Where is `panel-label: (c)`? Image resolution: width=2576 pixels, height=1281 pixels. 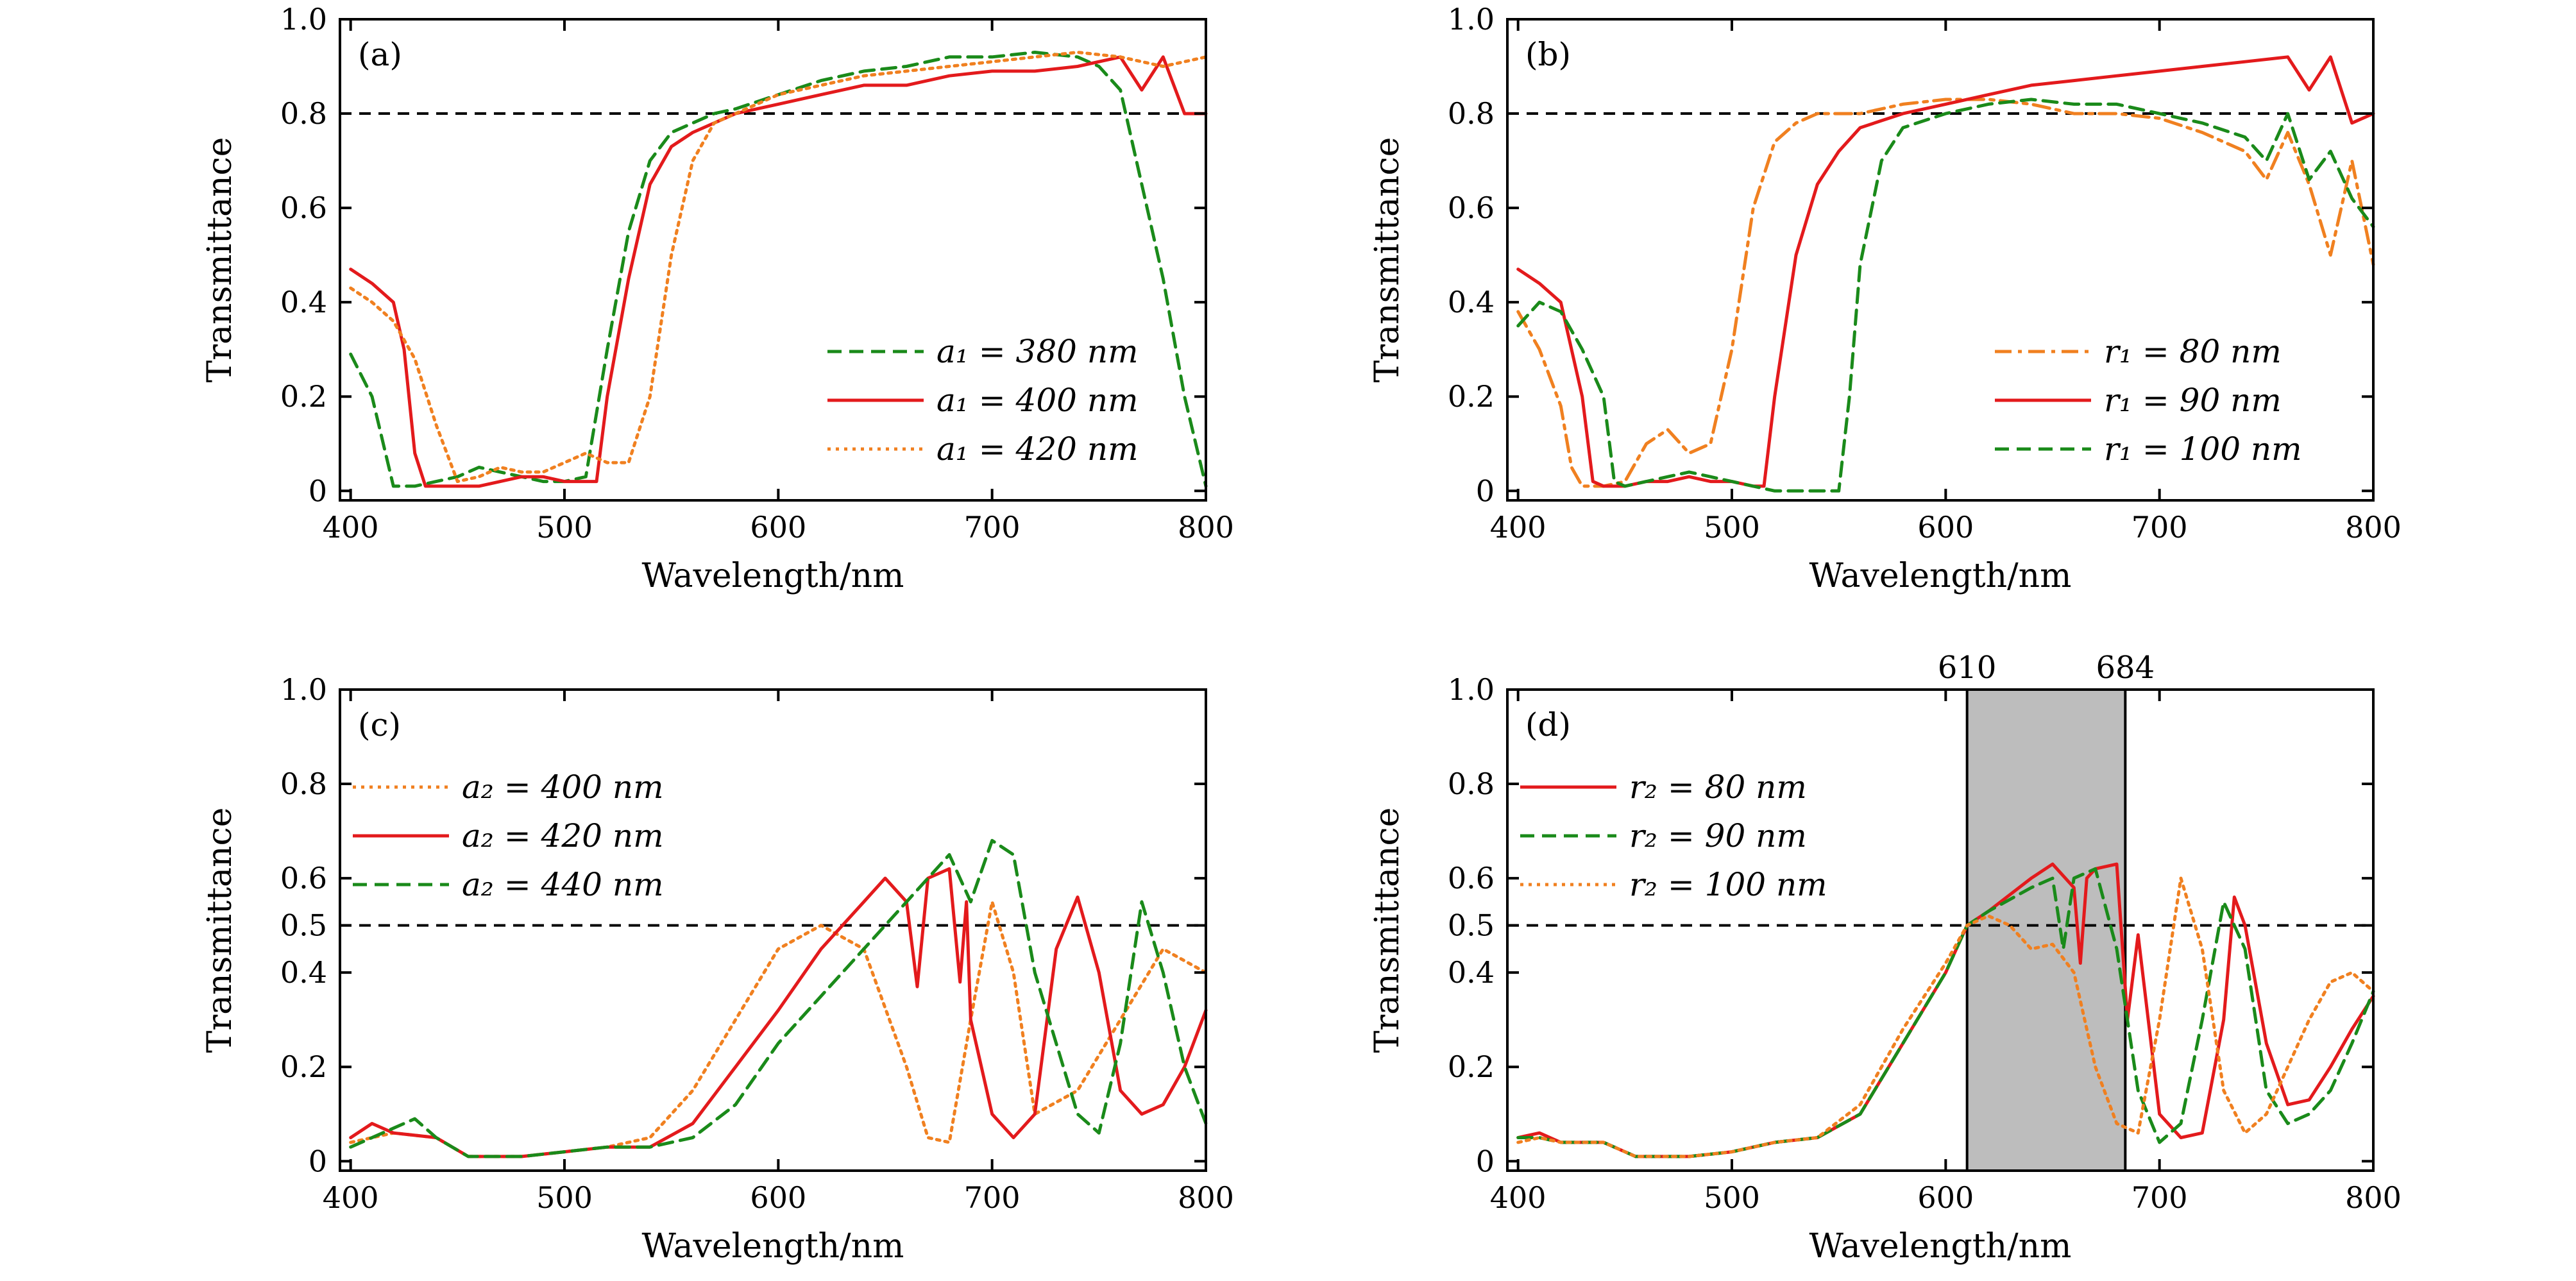
panel-label: (c) is located at coordinates (379, 724).